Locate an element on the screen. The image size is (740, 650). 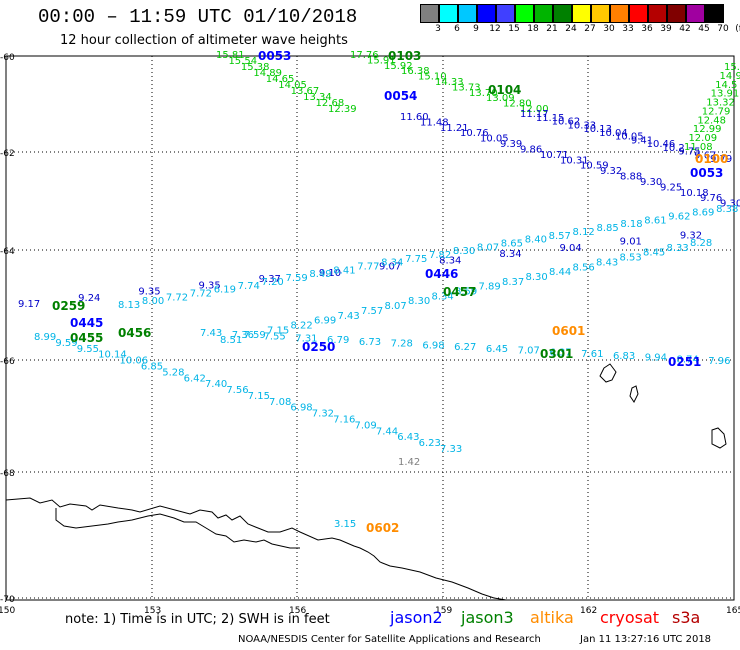
lon-label: 165 is located at coordinates (733, 611).